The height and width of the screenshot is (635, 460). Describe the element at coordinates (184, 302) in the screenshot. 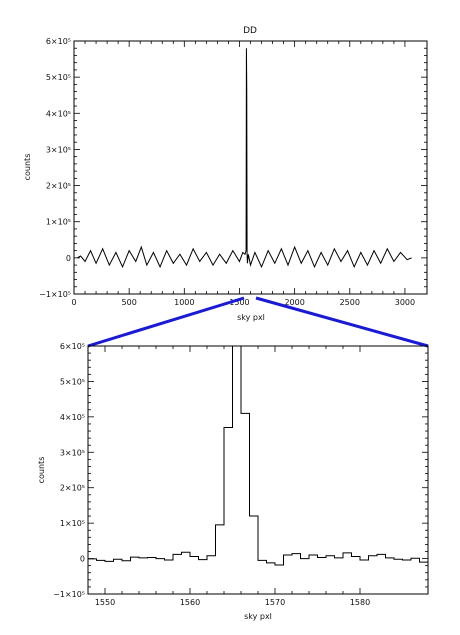

I see `x-tick-label: 1000` at that location.